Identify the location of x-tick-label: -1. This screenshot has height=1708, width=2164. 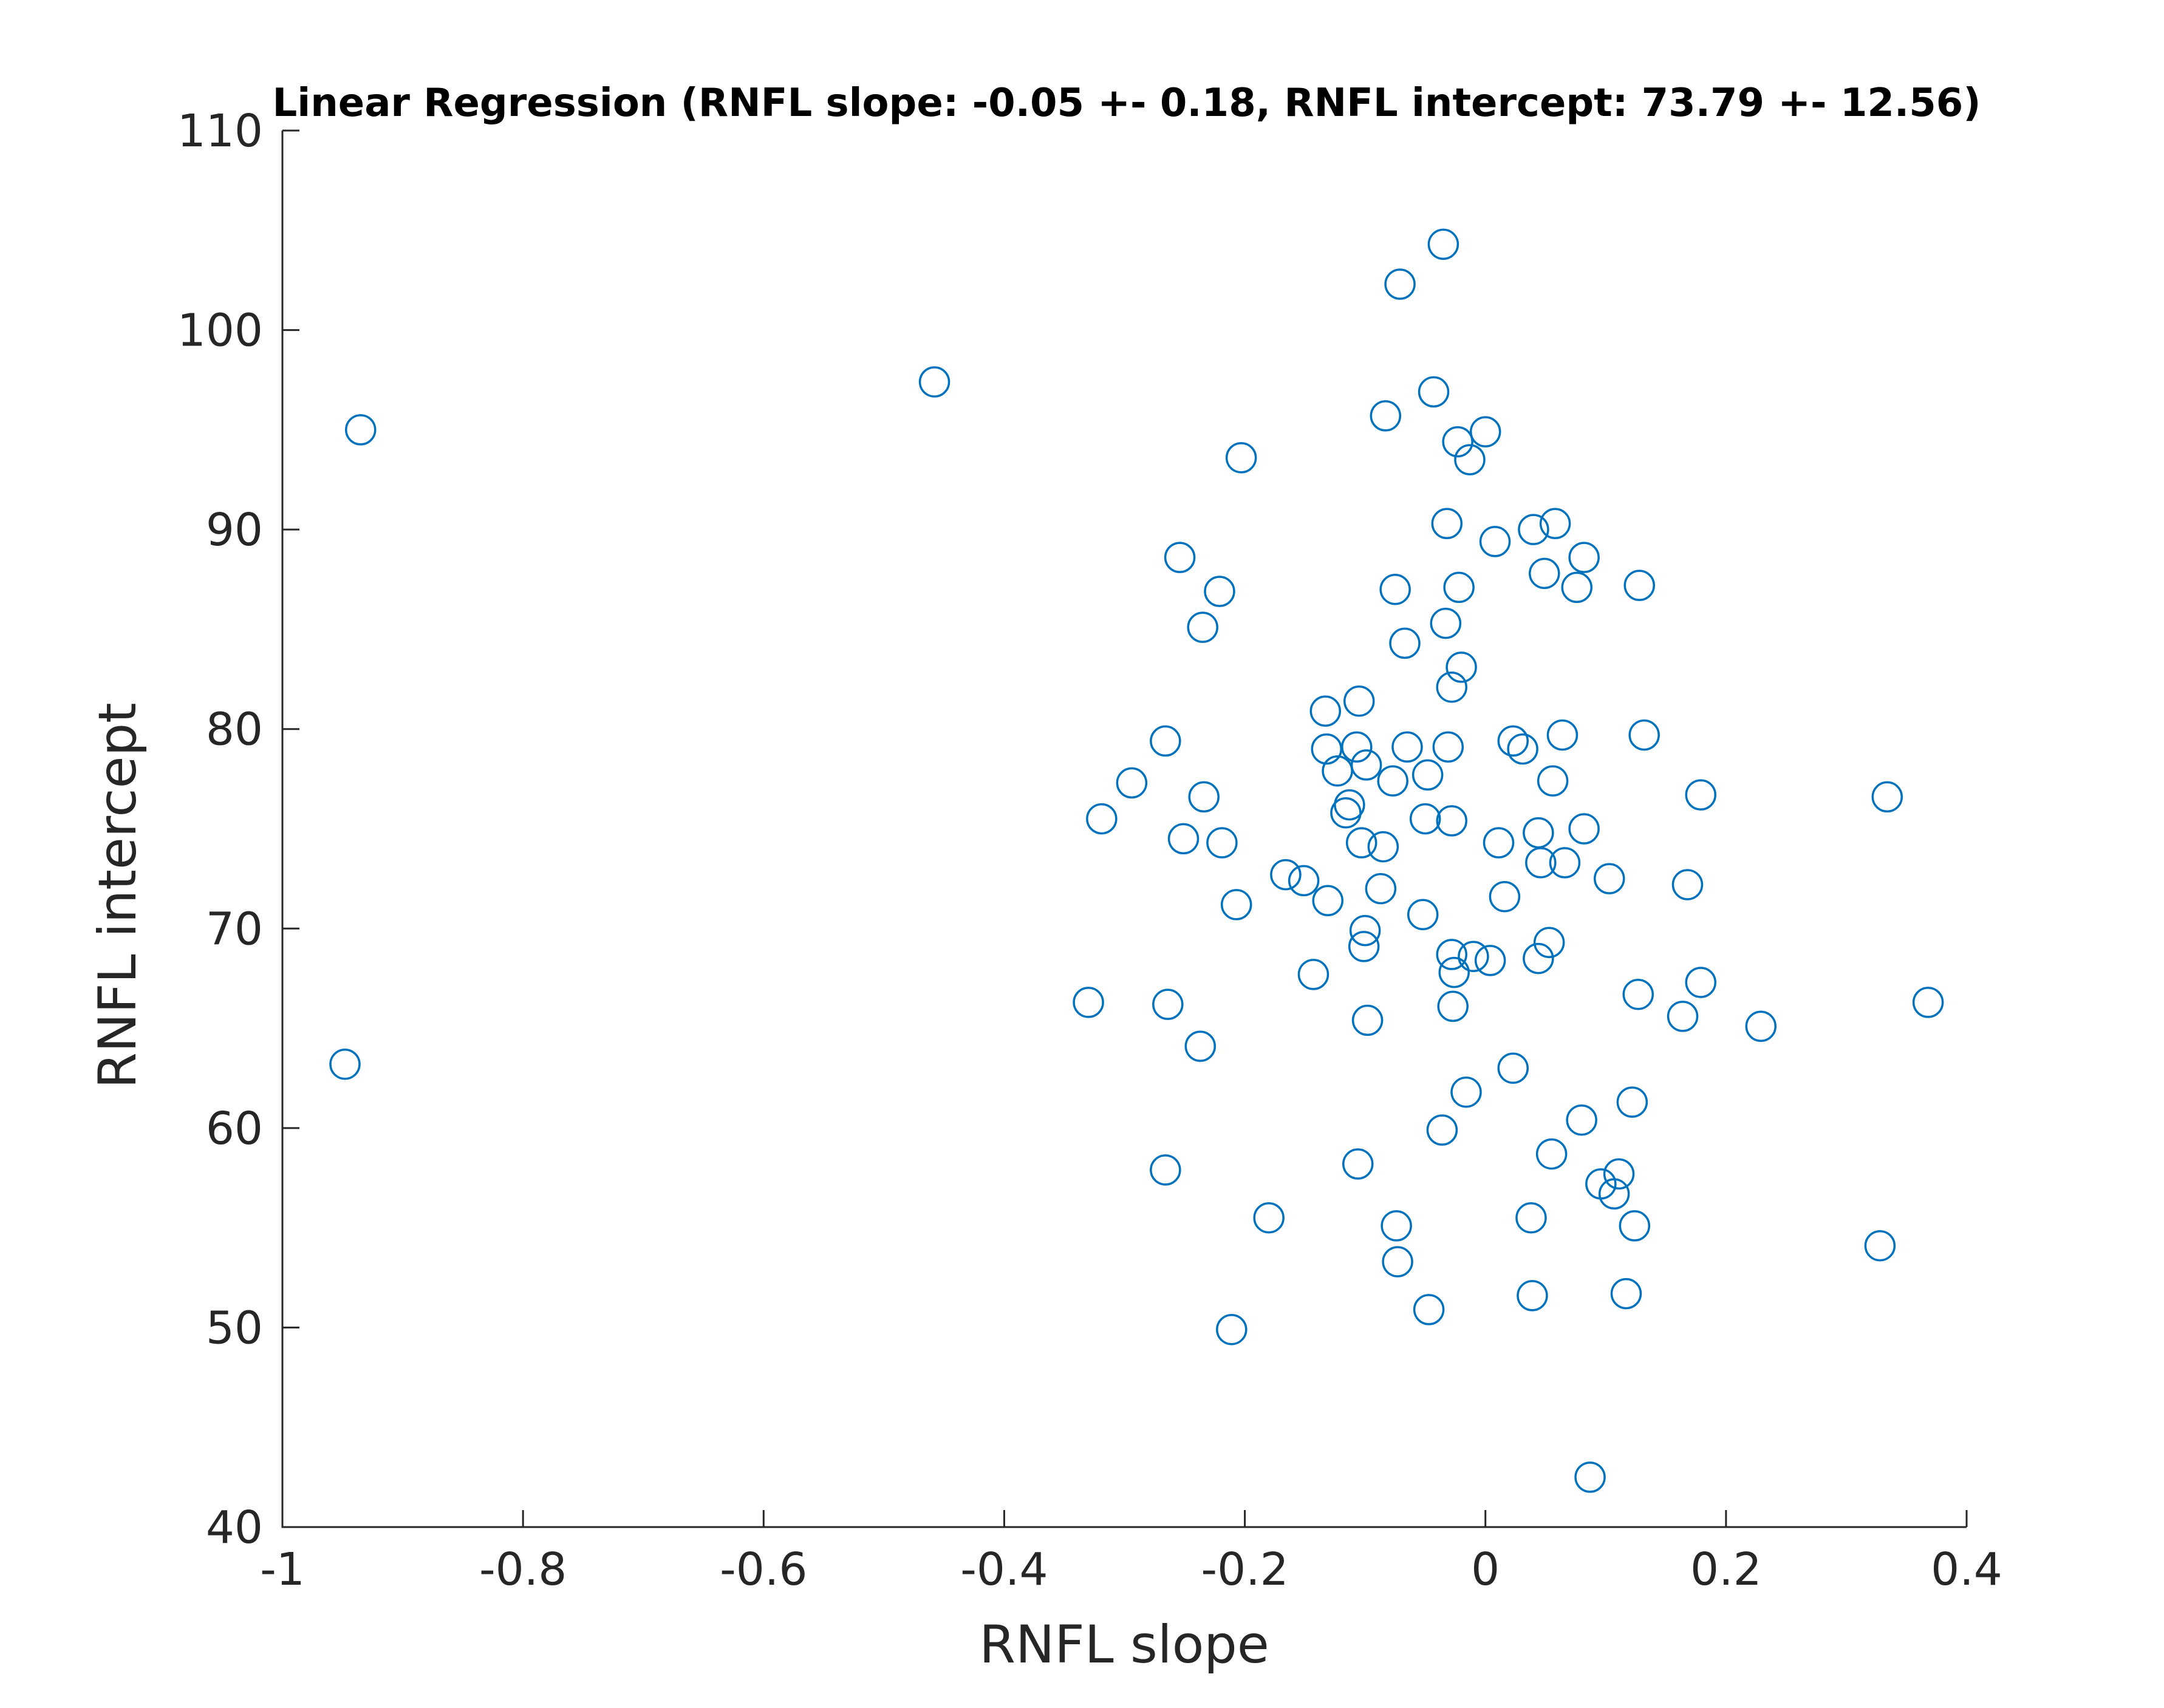
(282, 1570).